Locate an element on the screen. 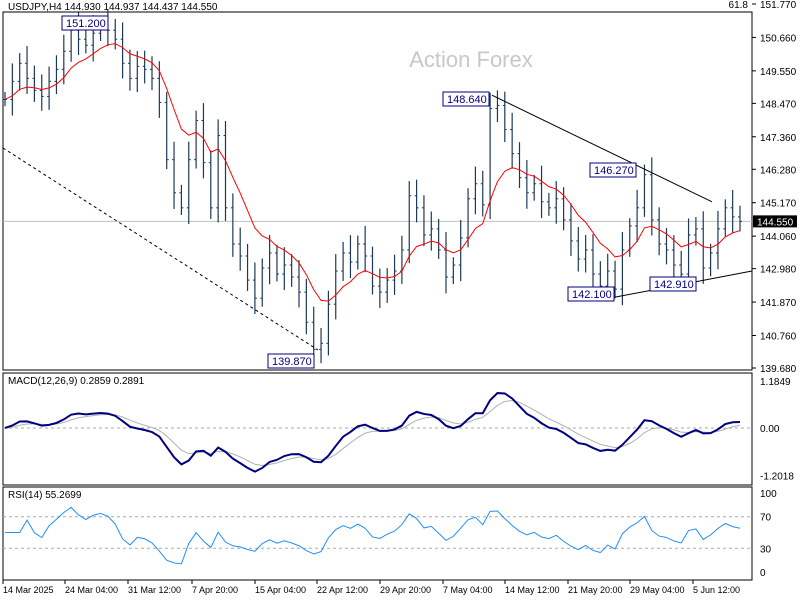 The width and height of the screenshot is (800, 600). x-tick-label: 14 Mar 2025 is located at coordinates (28, 590).